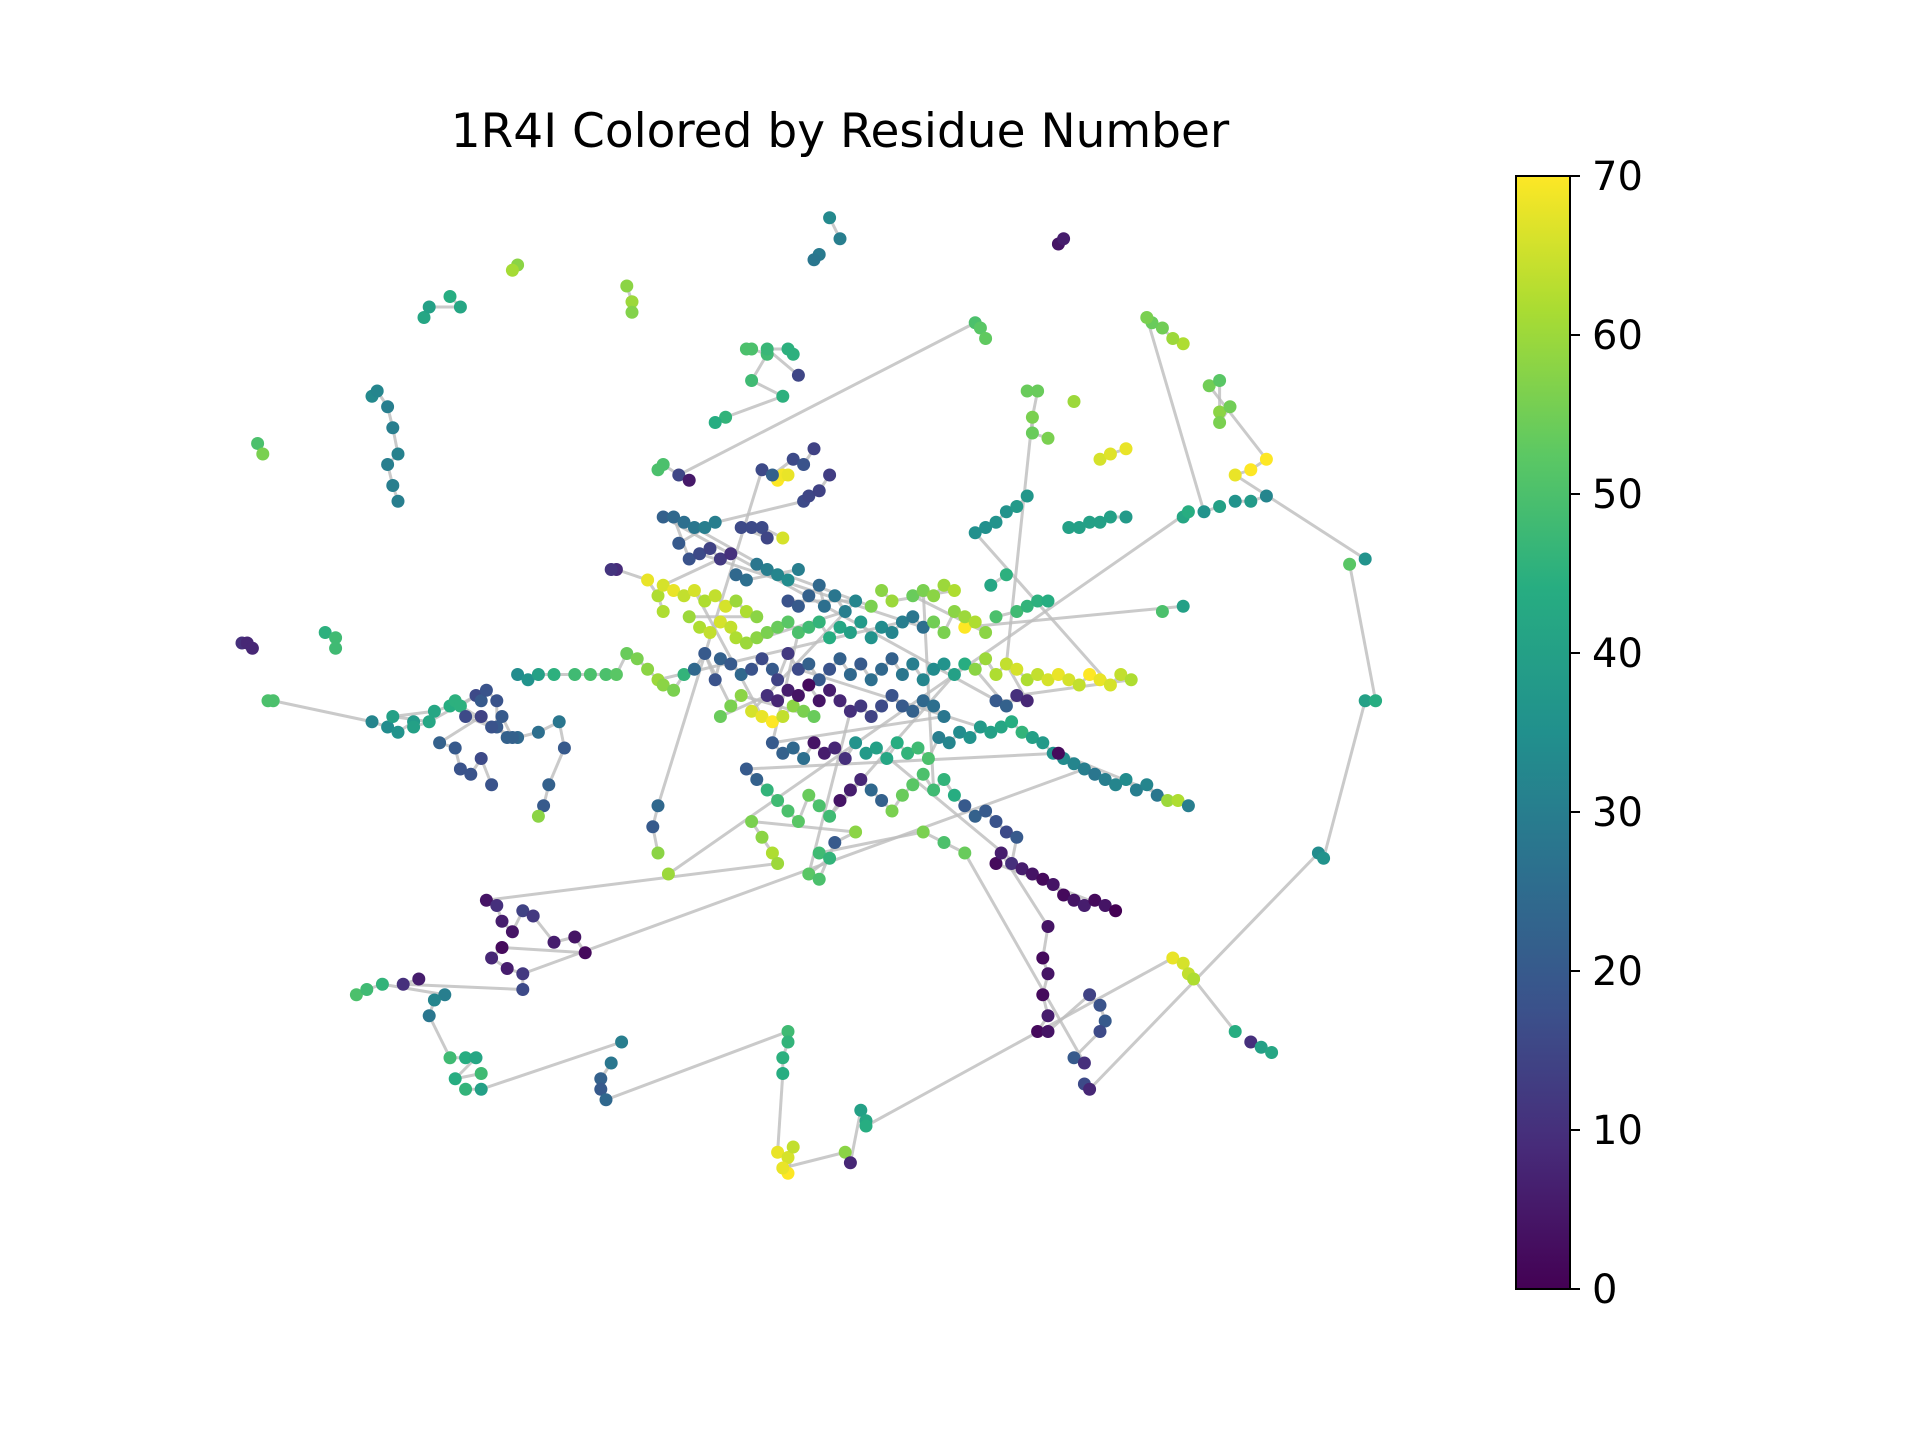 This screenshot has height=1440, width=1920. I want to click on colorbar-tick-label: 40, so click(1617, 654).